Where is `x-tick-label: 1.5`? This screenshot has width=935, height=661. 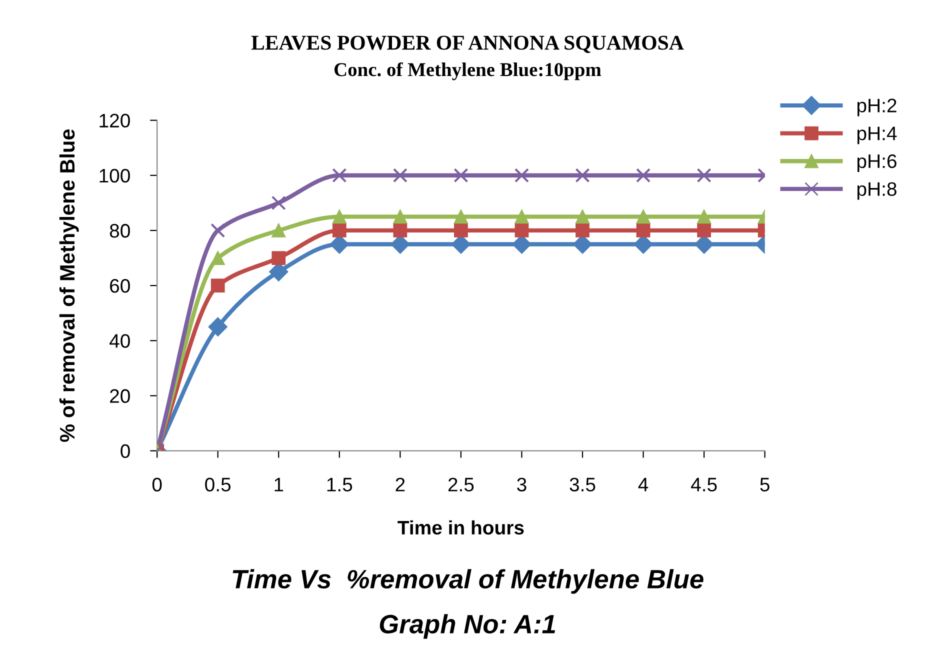 x-tick-label: 1.5 is located at coordinates (339, 485).